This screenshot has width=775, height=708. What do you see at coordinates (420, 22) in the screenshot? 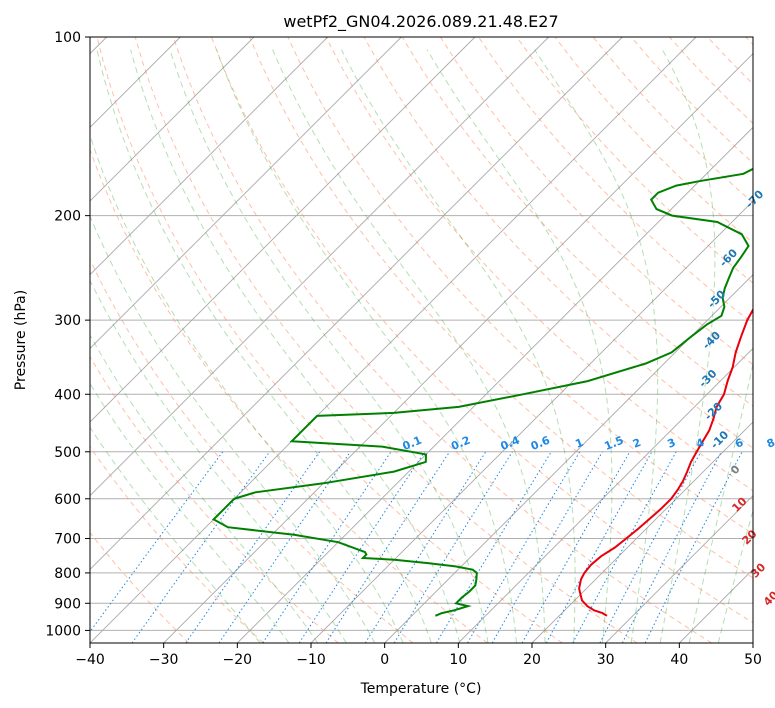
I see `chart-title: wetPf2_GN04.2026.089.21.48.E27` at bounding box center [420, 22].